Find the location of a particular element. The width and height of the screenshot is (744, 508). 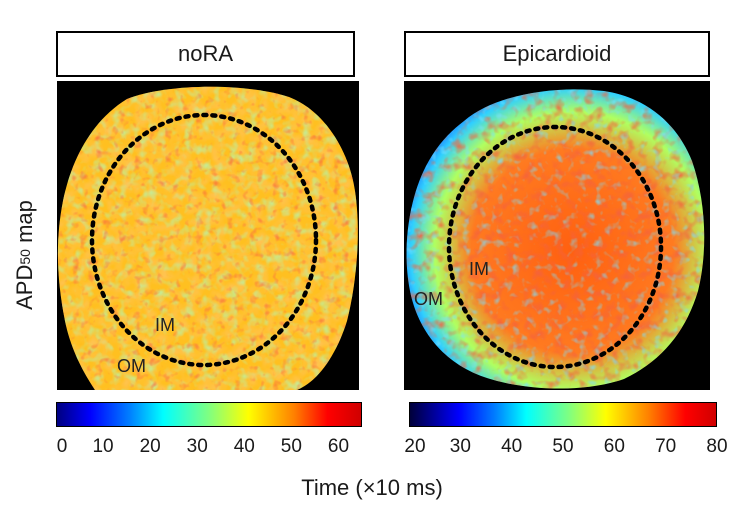

dotted-ellipse-boundary is located at coordinates (555, 247).